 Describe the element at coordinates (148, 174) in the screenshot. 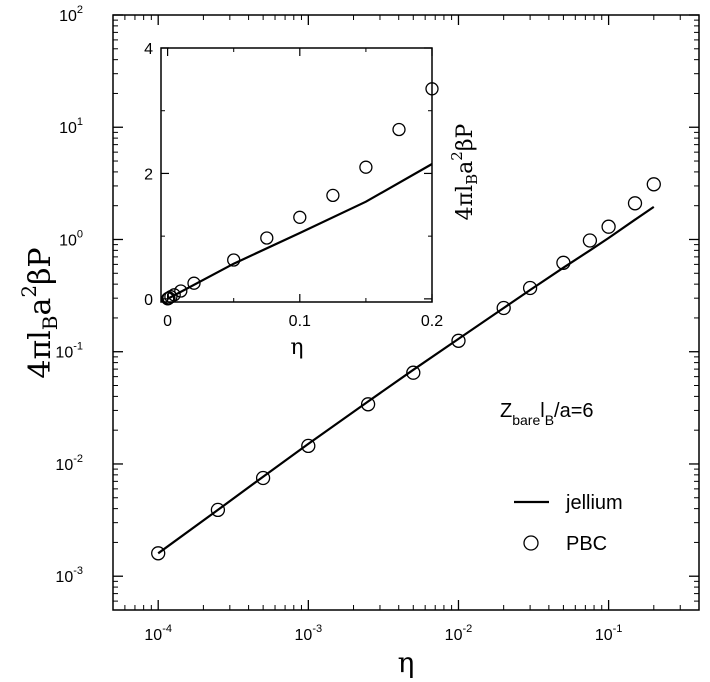

I see `inset-y-tick-label: 2` at that location.